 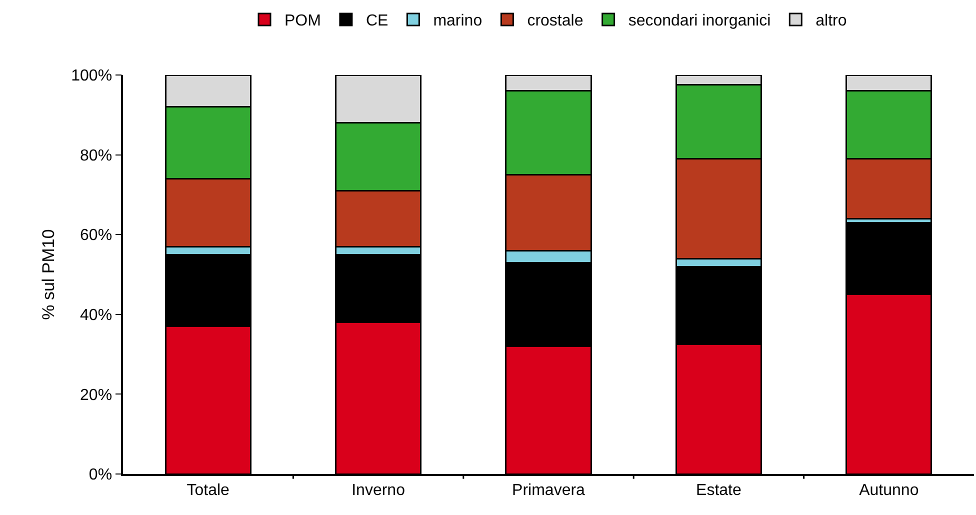 What do you see at coordinates (549, 490) in the screenshot?
I see `x-tick-label: Primavera` at bounding box center [549, 490].